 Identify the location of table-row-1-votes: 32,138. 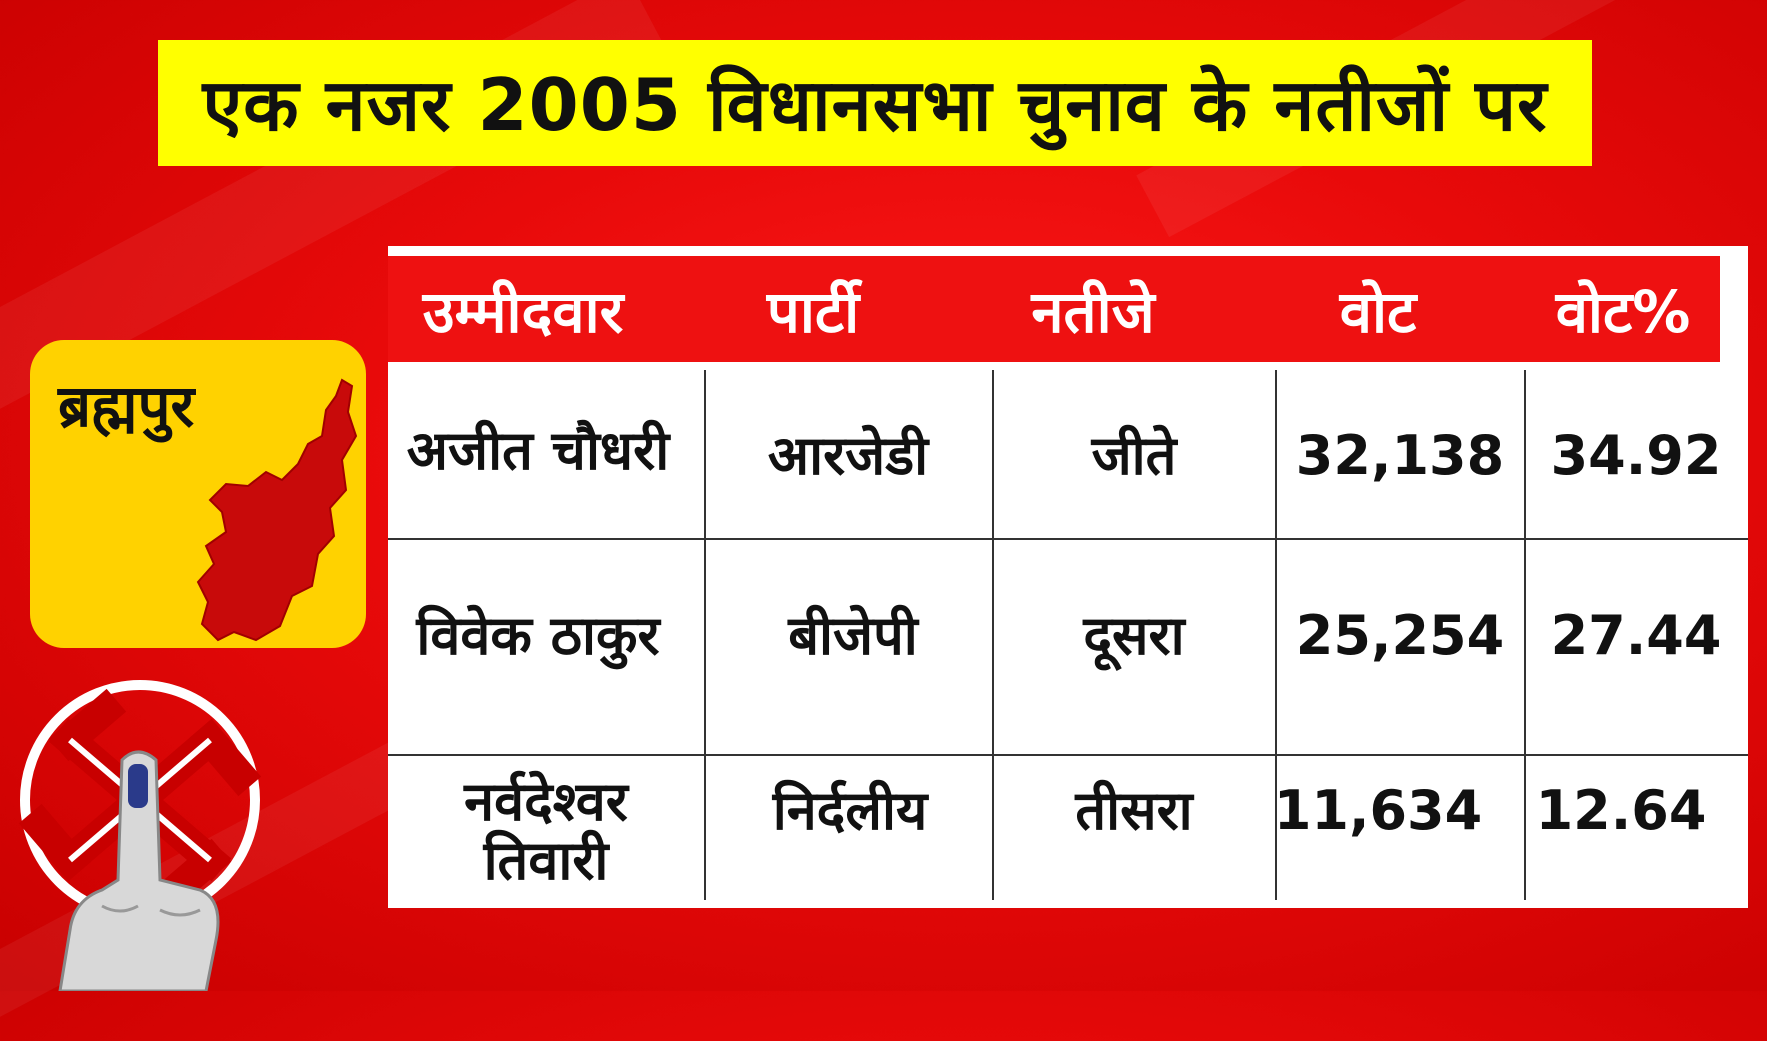
(1400, 456).